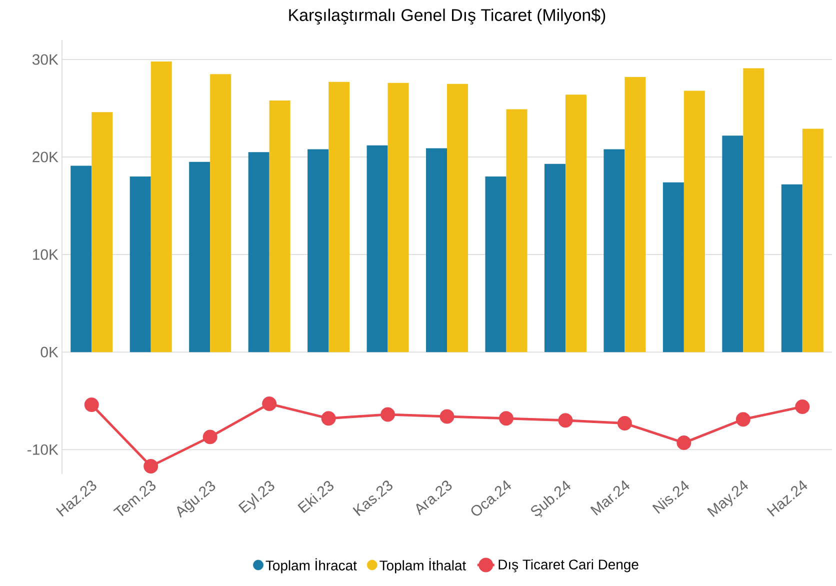 The image size is (836, 586). Describe the element at coordinates (43, 449) in the screenshot. I see `y-tick-label: -10K` at that location.